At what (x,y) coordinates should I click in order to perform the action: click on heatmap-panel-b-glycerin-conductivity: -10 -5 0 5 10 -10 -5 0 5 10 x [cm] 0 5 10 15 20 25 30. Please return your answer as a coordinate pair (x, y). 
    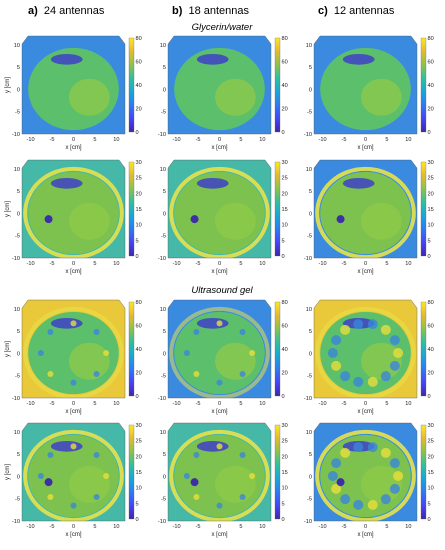
    Looking at the image, I should click on (223, 217).